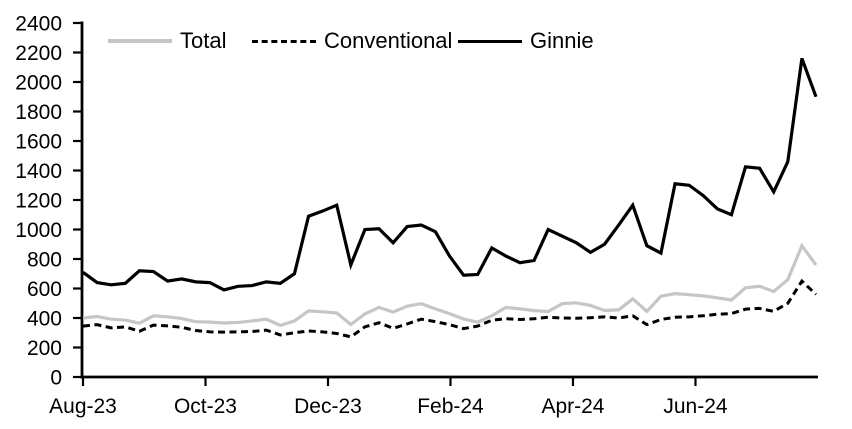  Describe the element at coordinates (44, 260) in the screenshot. I see `y-tick-label: 800` at that location.